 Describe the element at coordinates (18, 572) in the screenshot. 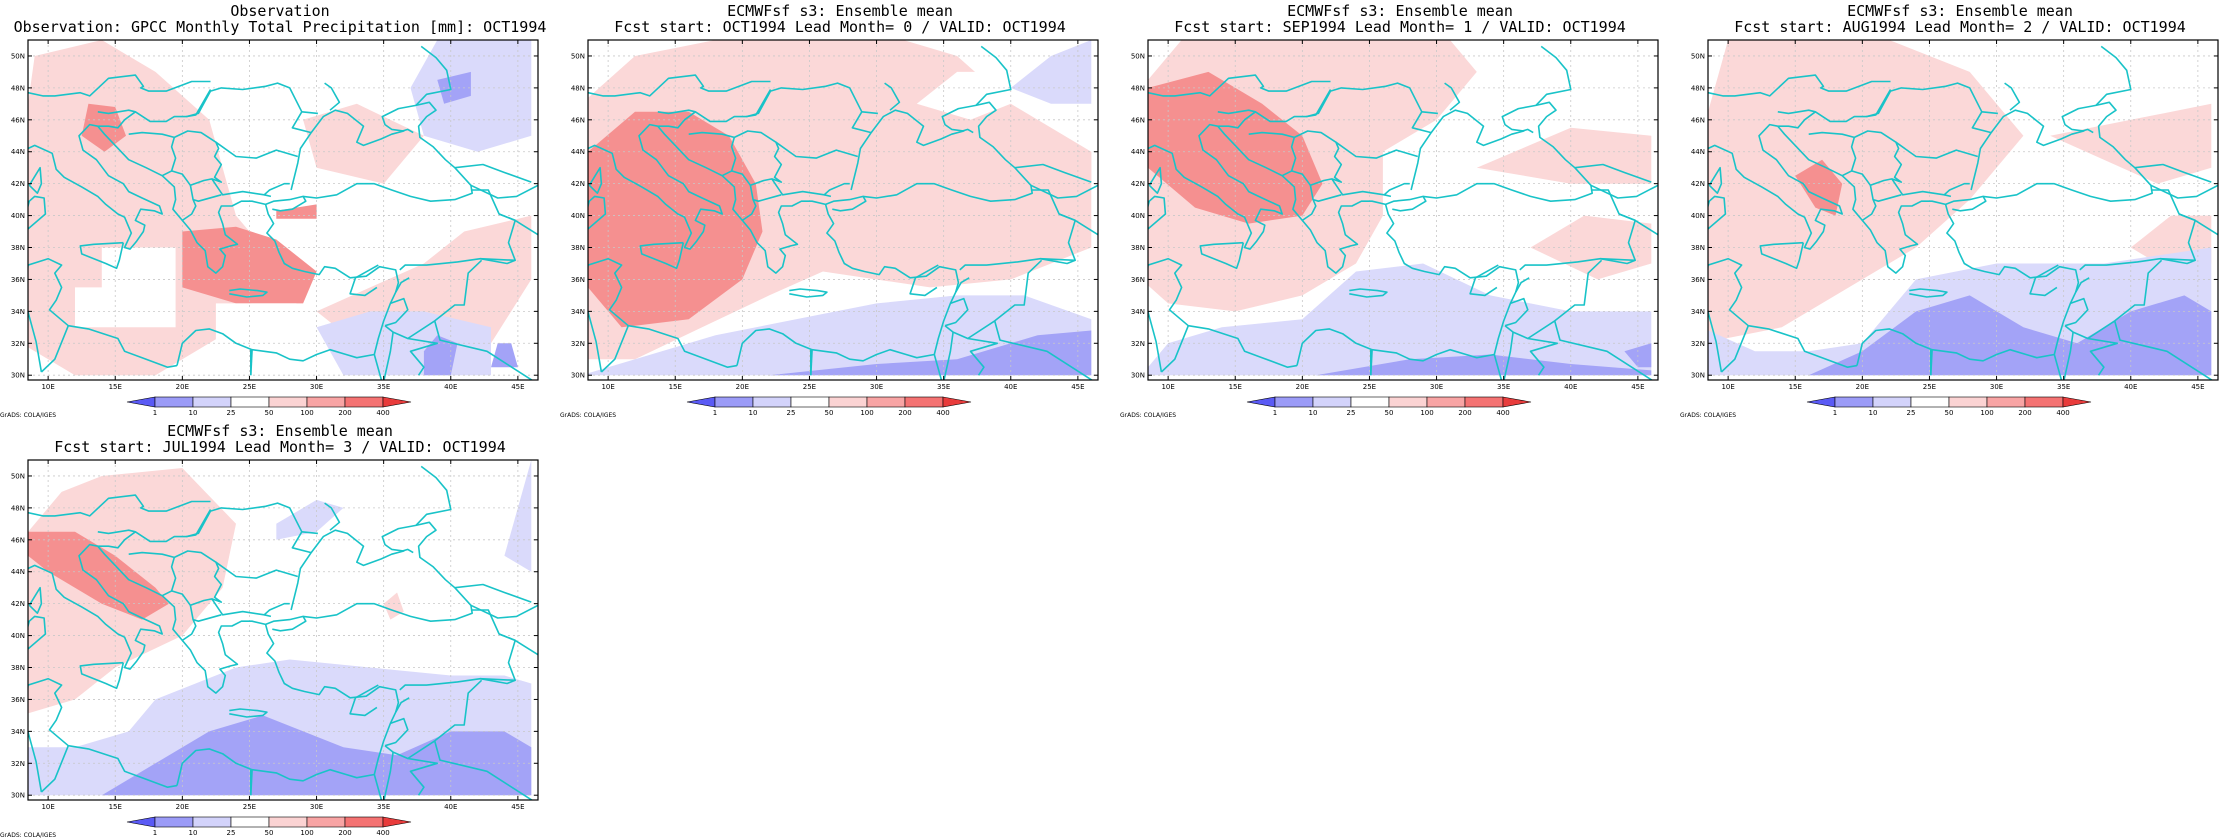

I see `lat-tick-label: 44N` at that location.